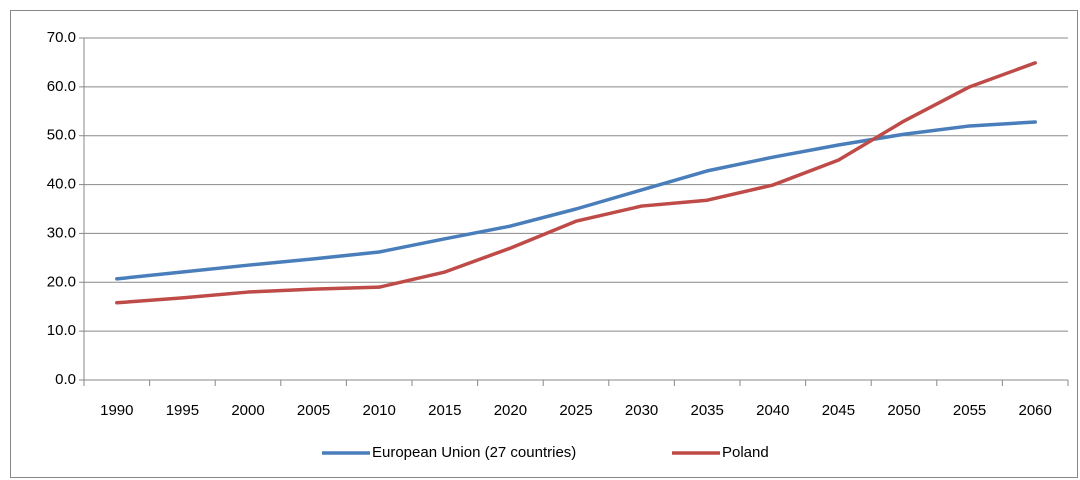 This screenshot has height=480, width=1080. What do you see at coordinates (444, 410) in the screenshot?
I see `x-tick-label: 2015` at bounding box center [444, 410].